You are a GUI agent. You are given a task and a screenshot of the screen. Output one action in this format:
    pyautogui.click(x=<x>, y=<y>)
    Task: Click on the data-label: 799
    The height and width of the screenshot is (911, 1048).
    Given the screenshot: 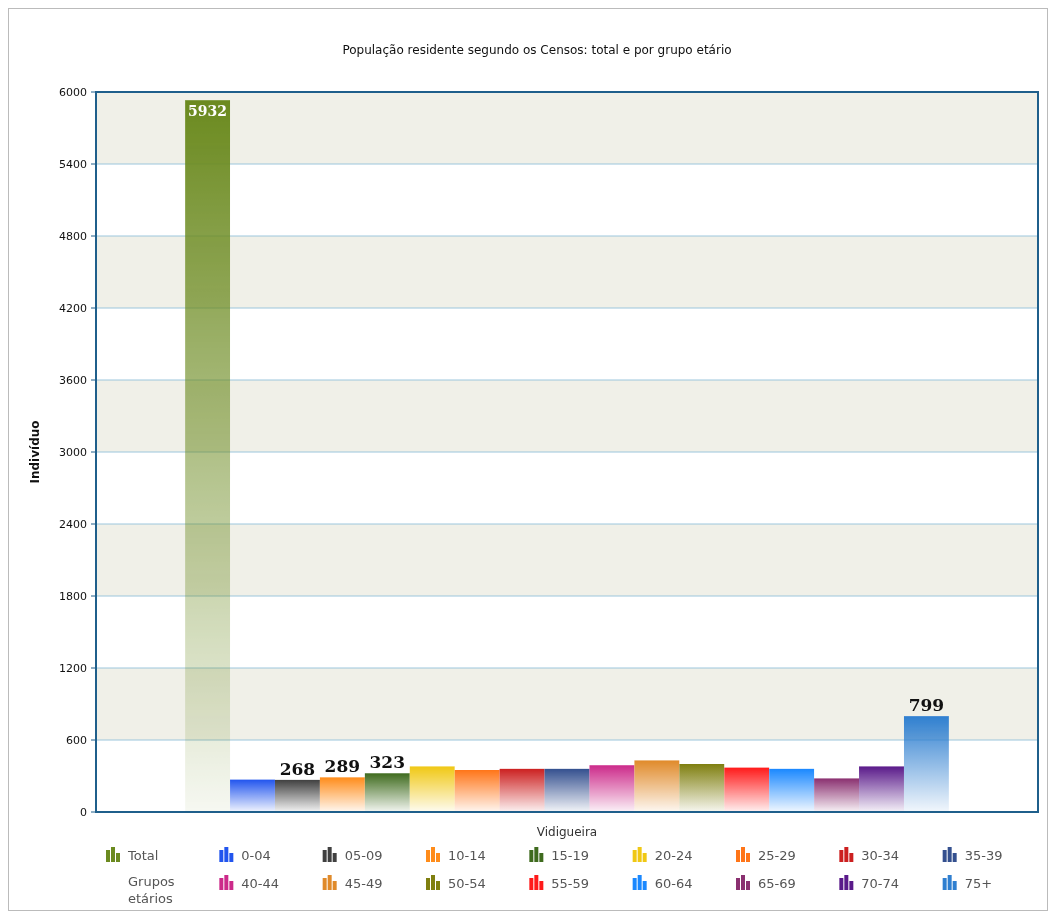 What is the action you would take?
    pyautogui.click(x=926, y=705)
    